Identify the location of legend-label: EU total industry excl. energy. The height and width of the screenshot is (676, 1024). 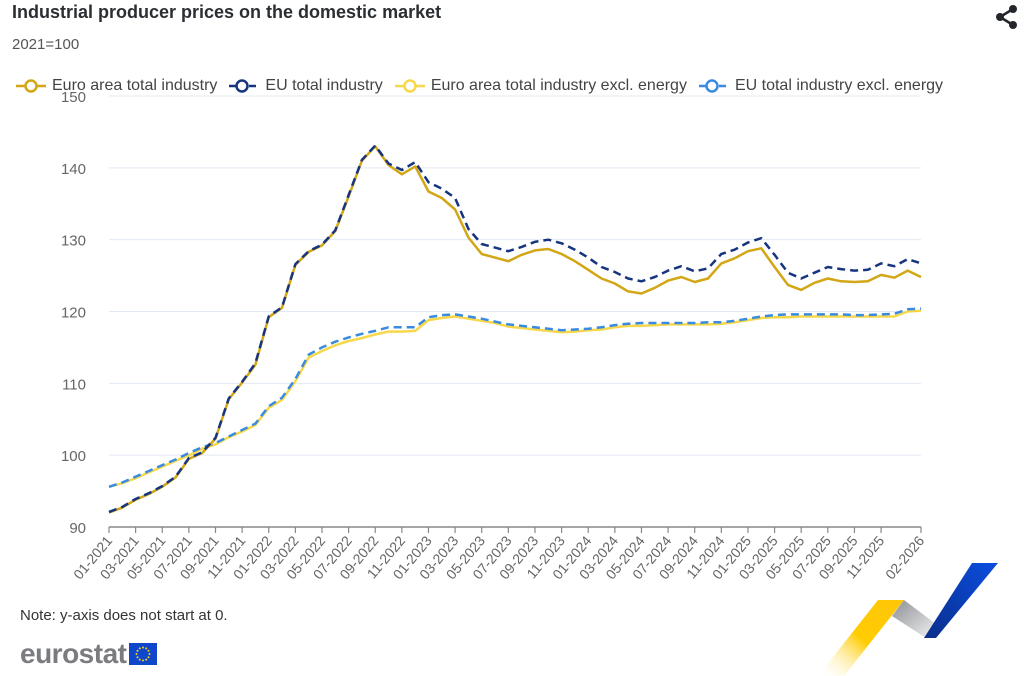
(839, 85).